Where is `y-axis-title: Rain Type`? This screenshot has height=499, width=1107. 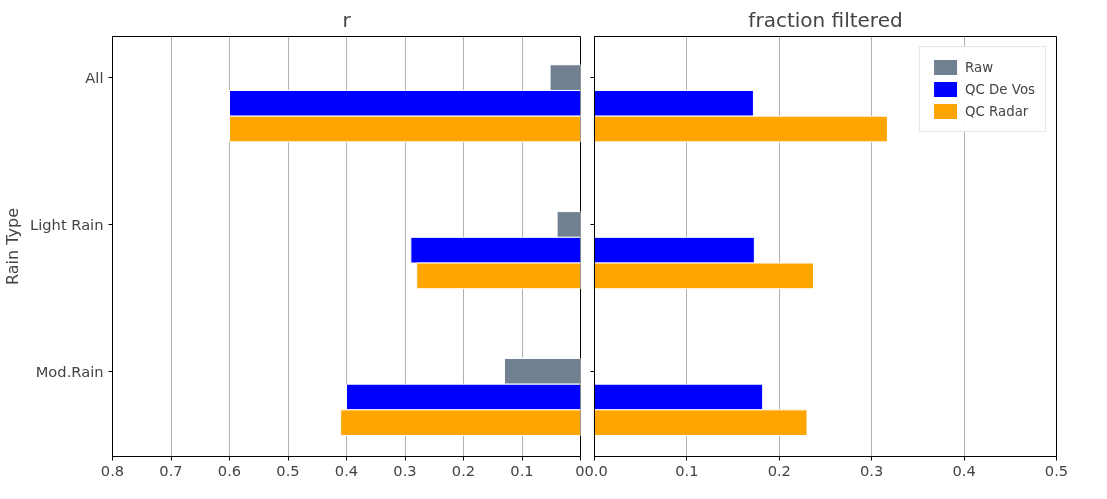
y-axis-title: Rain Type is located at coordinates (13, 246).